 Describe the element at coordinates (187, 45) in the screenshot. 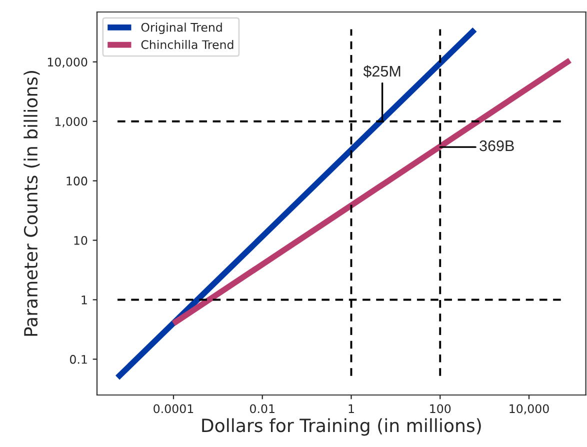

I see `legend-label: Chinchilla Trend` at that location.